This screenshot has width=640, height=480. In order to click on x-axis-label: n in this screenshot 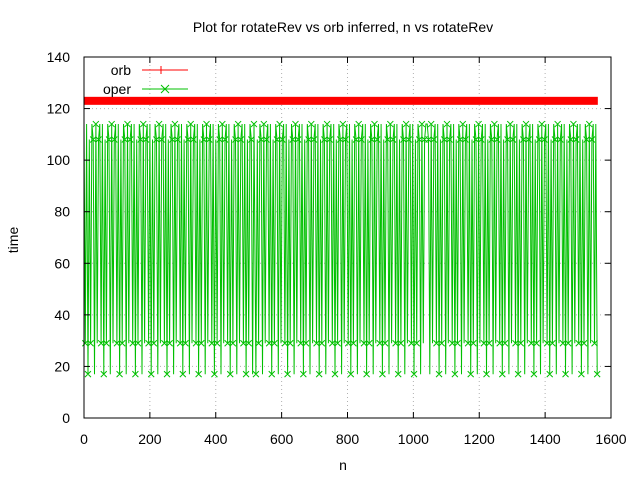, I will do `click(343, 465)`.